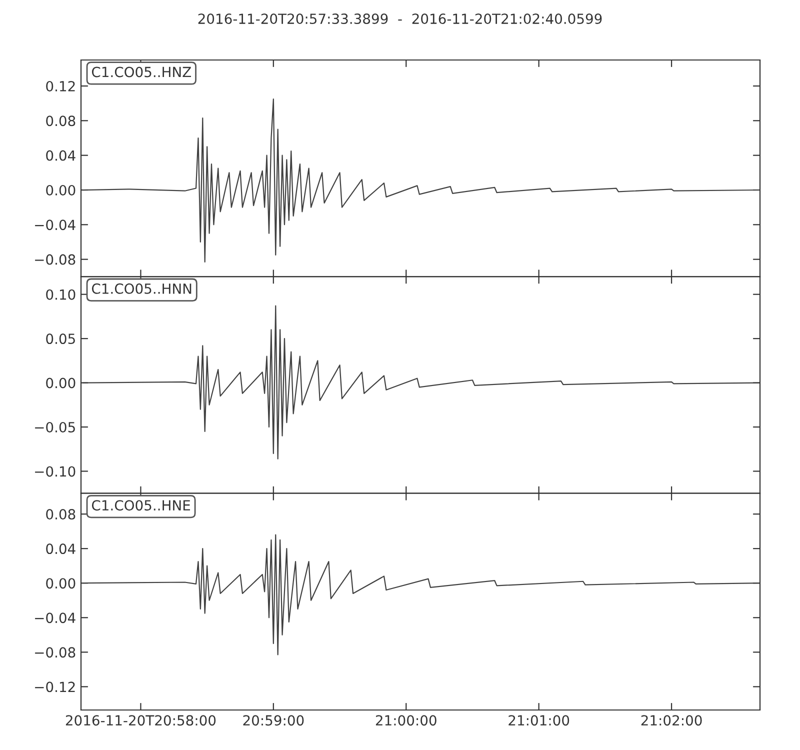 Image resolution: width=800 pixels, height=750 pixels. Describe the element at coordinates (60, 86) in the screenshot. I see `y-tick-label: 0.12` at that location.